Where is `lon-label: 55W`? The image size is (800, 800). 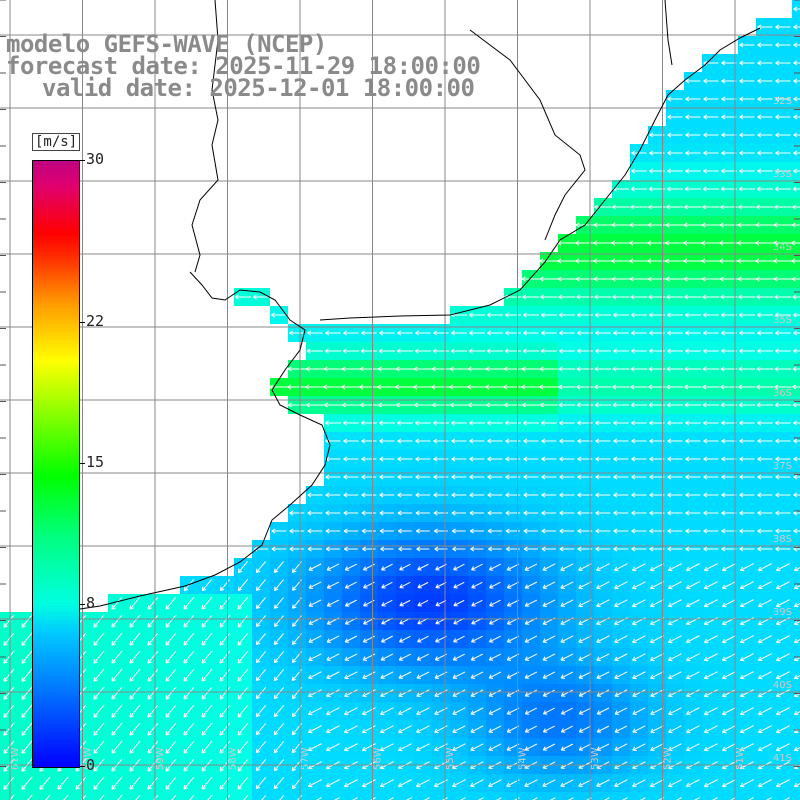
lon-label: 55W is located at coordinates (450, 758).